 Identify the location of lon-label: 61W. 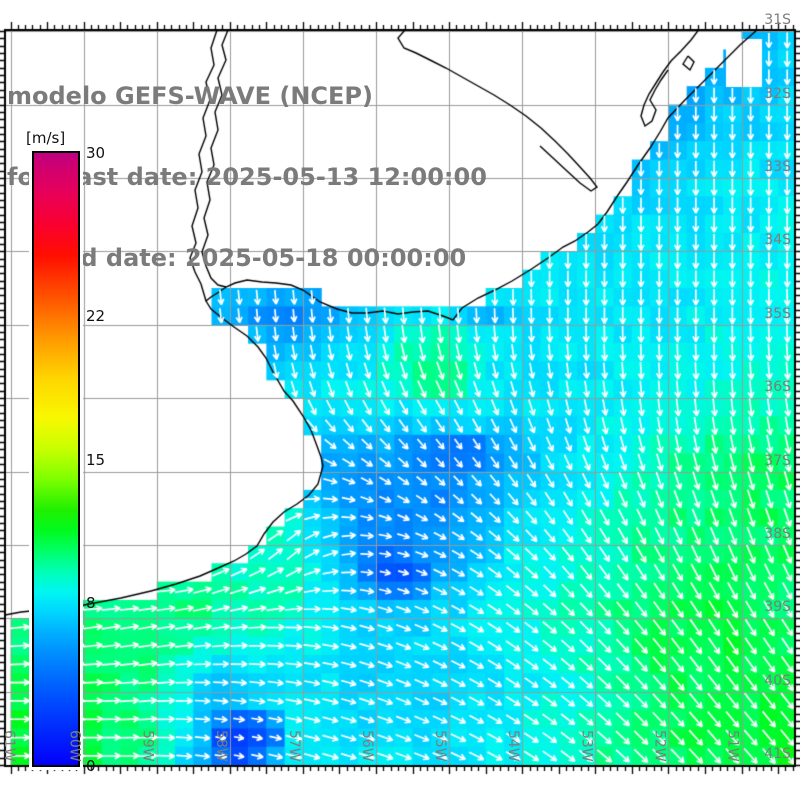
(9, 746).